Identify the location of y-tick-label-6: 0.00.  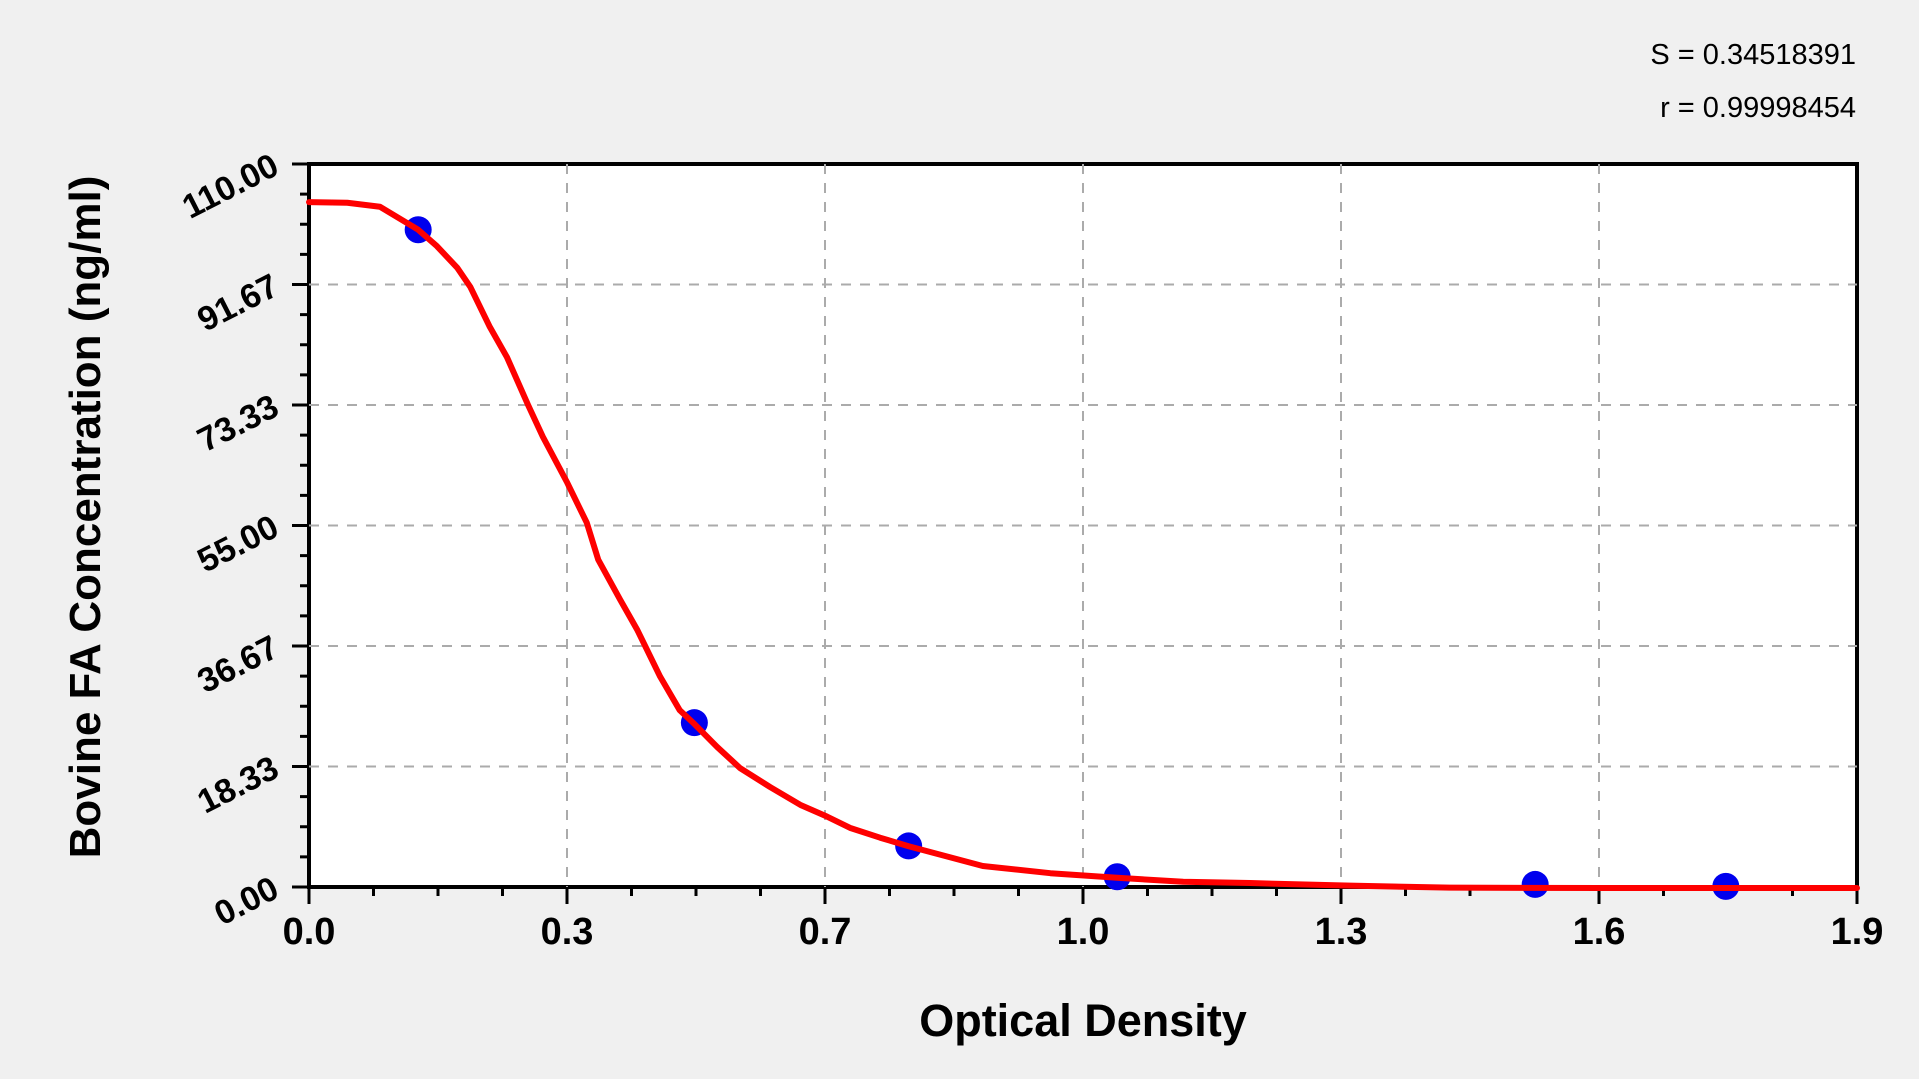
(246, 901).